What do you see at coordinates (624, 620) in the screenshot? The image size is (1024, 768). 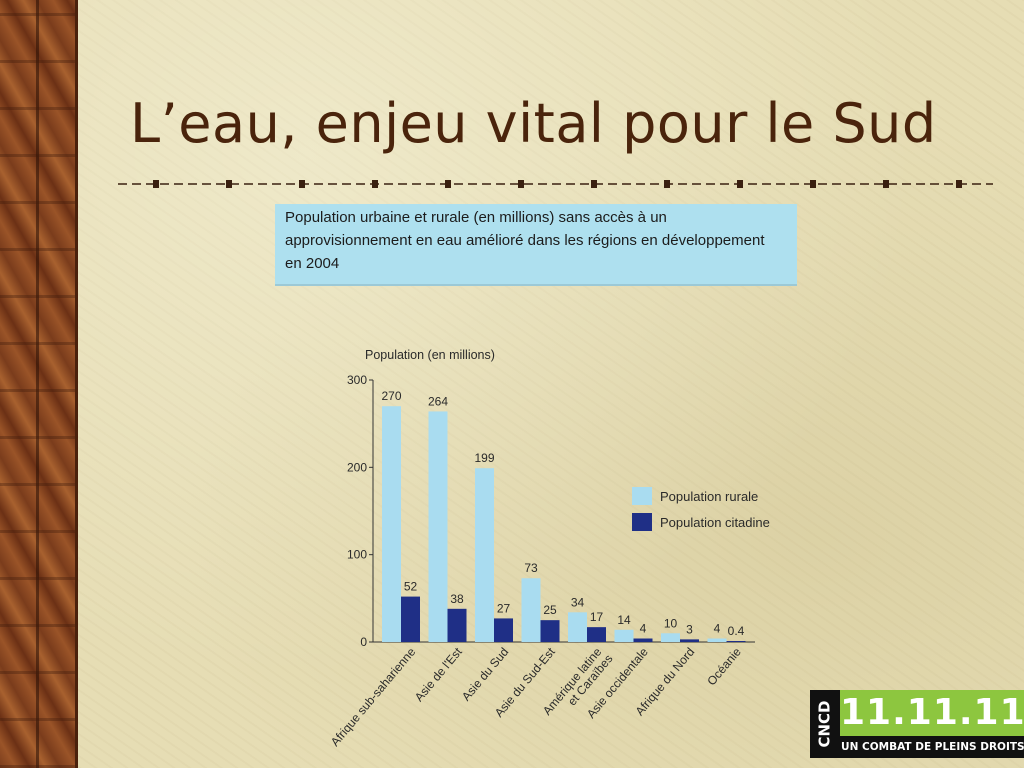 I see `data-label-rural: 14` at bounding box center [624, 620].